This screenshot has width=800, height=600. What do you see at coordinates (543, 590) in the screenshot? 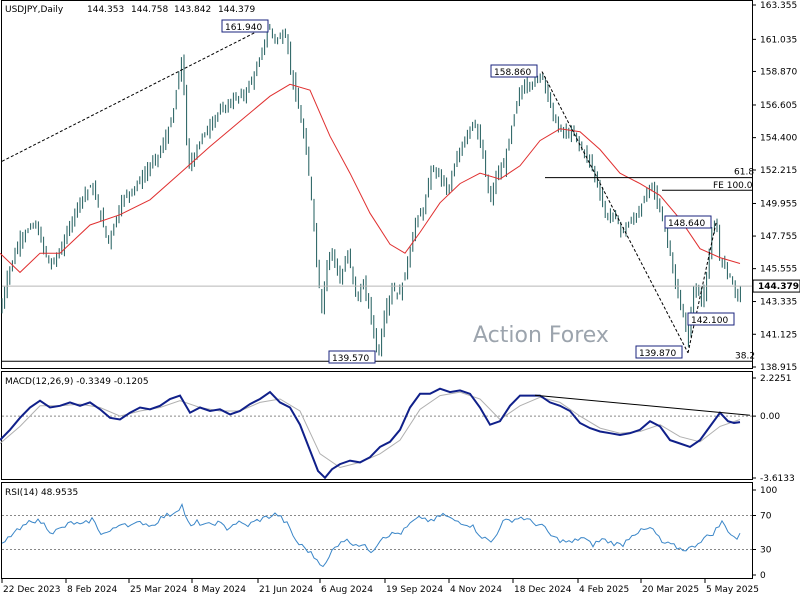
I see `x-tick-label: 18 Dec 2024` at bounding box center [543, 590].